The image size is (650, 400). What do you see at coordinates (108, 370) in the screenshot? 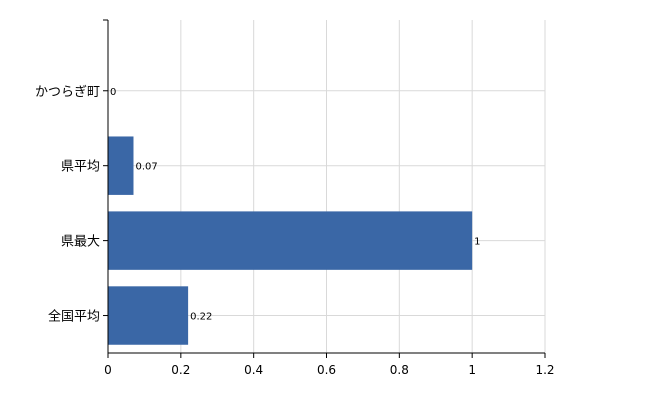
I see `x-tick-label: 0` at bounding box center [108, 370].